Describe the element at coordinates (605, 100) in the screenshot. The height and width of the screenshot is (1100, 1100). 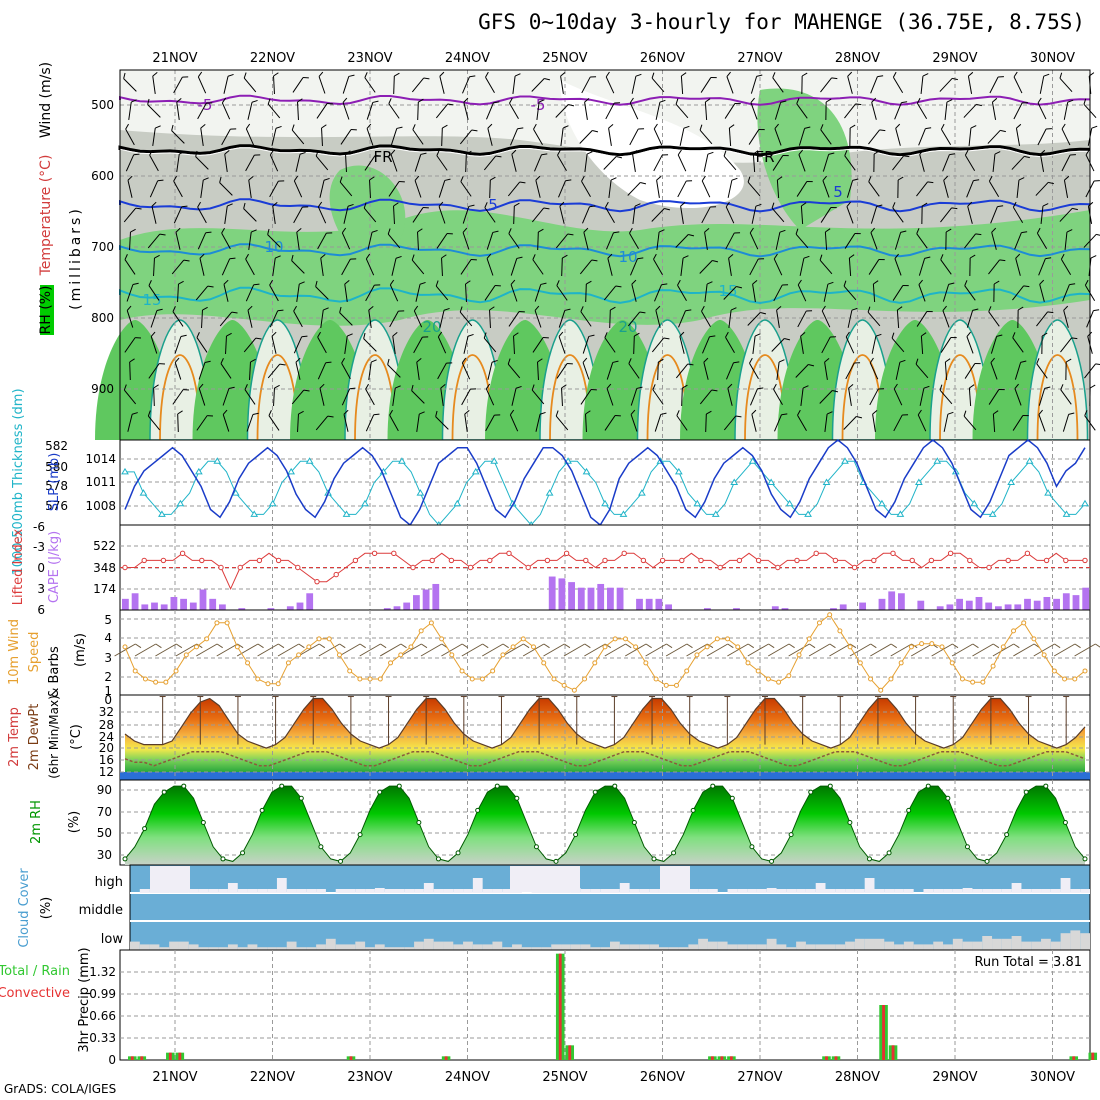
I see `contour-minus5` at that location.